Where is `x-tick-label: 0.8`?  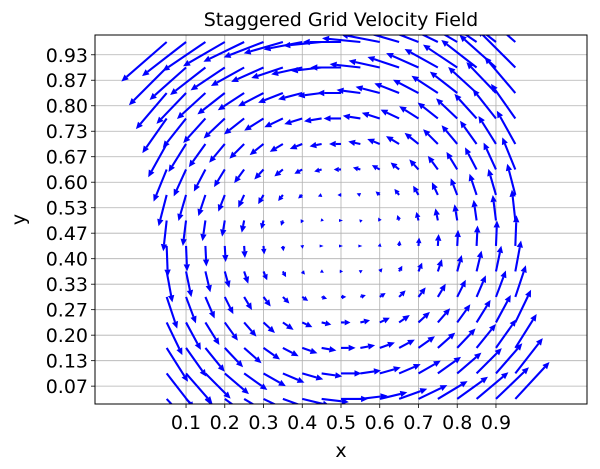
x-tick-label: 0.8 is located at coordinates (457, 423).